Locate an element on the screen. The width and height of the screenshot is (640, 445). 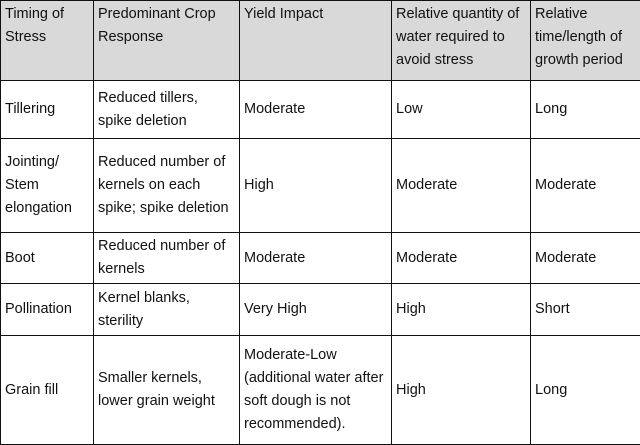
table-cell: Very High is located at coordinates (316, 310).